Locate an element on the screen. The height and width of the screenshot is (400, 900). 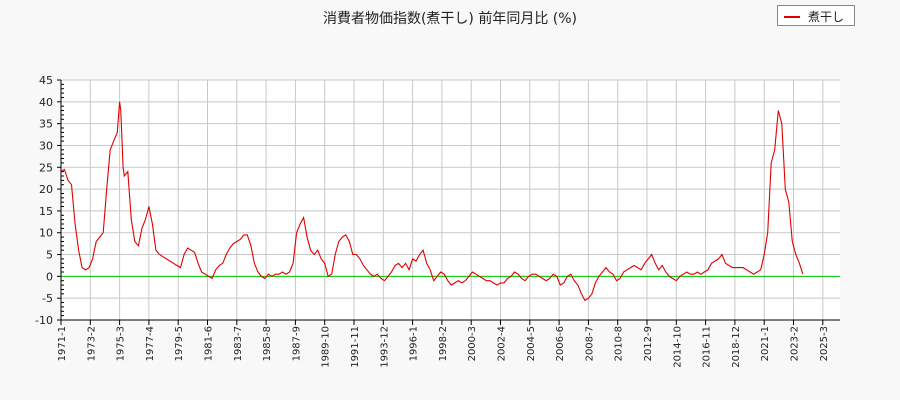
x-tick-label: 2010-8 is located at coordinates (619, 343).